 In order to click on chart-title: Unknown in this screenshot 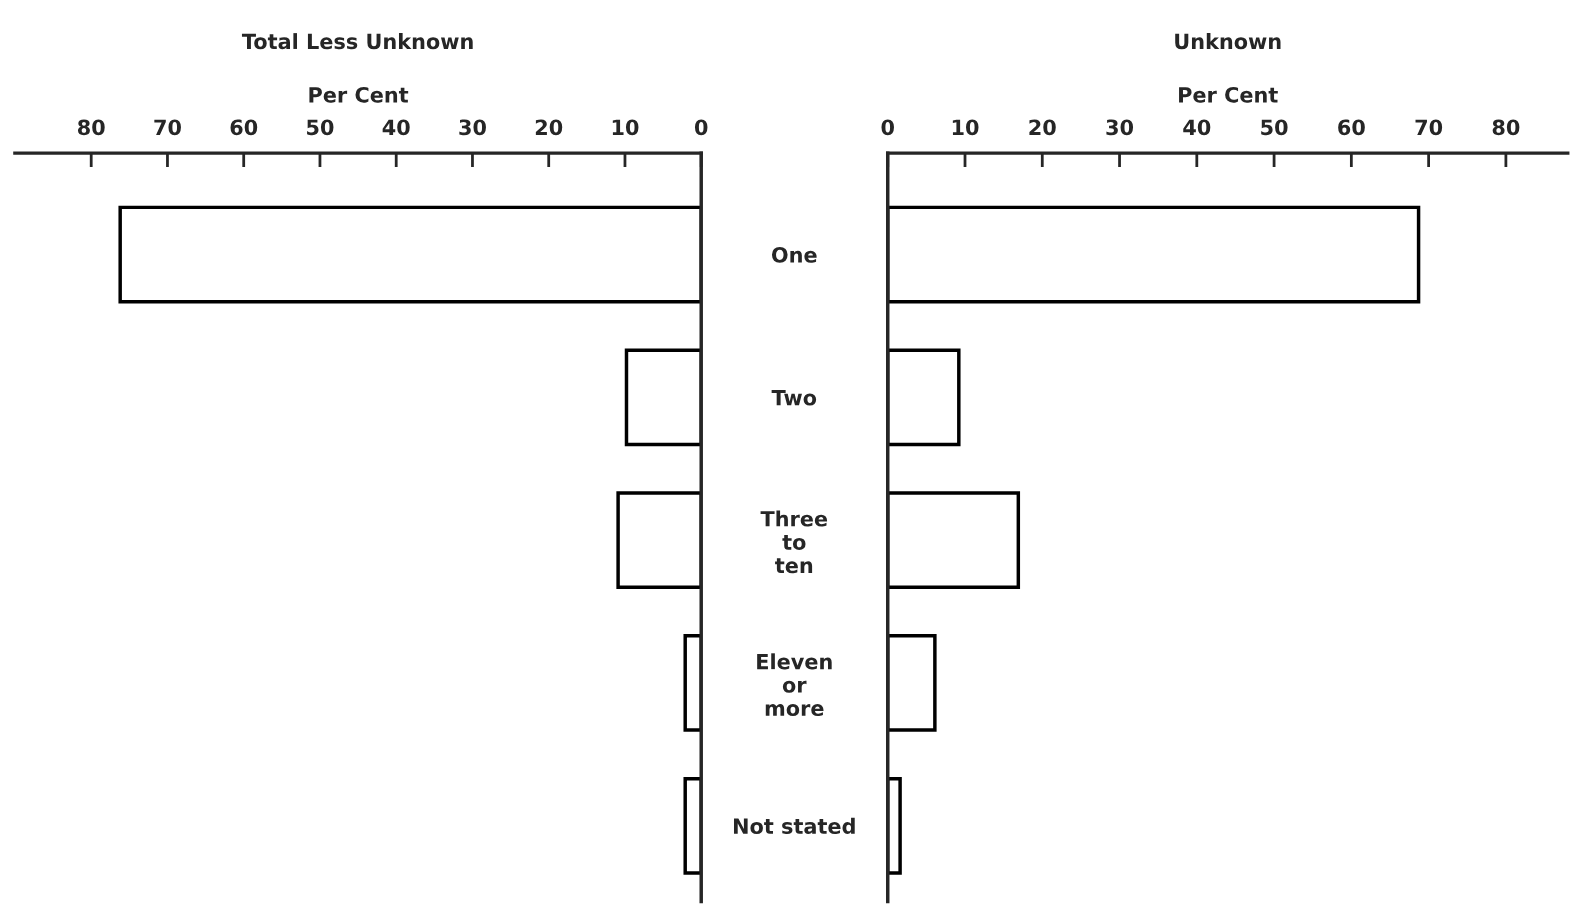, I will do `click(1228, 41)`.